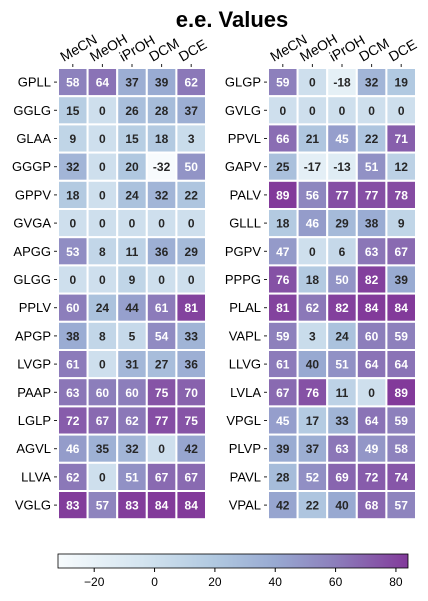 This screenshot has width=428, height=601. What do you see at coordinates (396, 582) in the screenshot?
I see `colorbar-tick-label: 80` at bounding box center [396, 582].